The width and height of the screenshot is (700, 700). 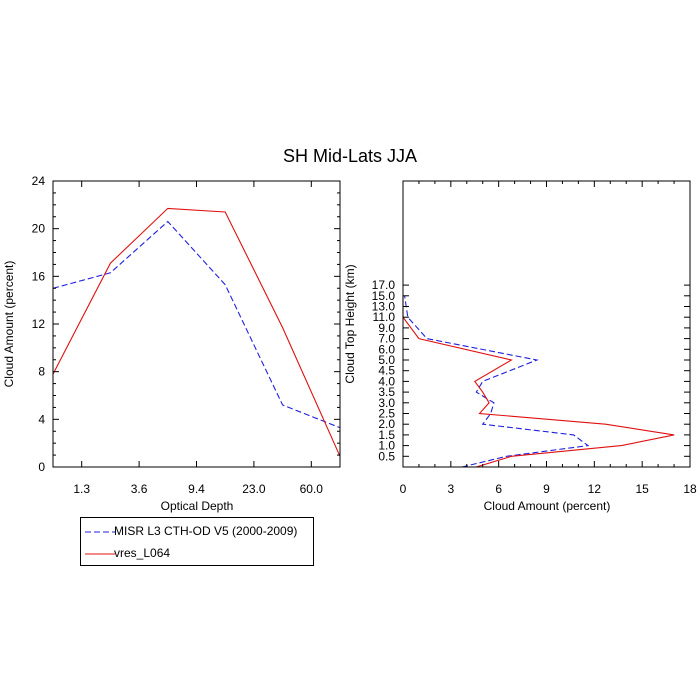 I want to click on right-y-tick-label: 3.5, so click(x=386, y=392).